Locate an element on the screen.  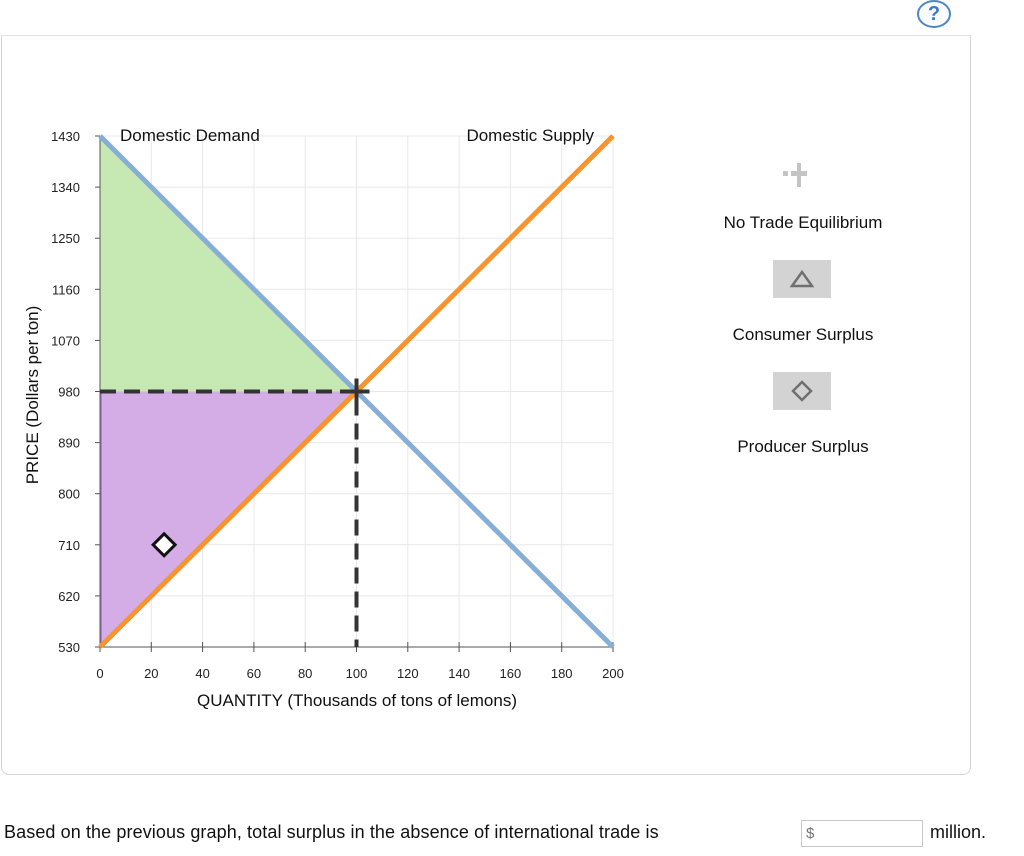
x-tick-label: 140 is located at coordinates (459, 673).